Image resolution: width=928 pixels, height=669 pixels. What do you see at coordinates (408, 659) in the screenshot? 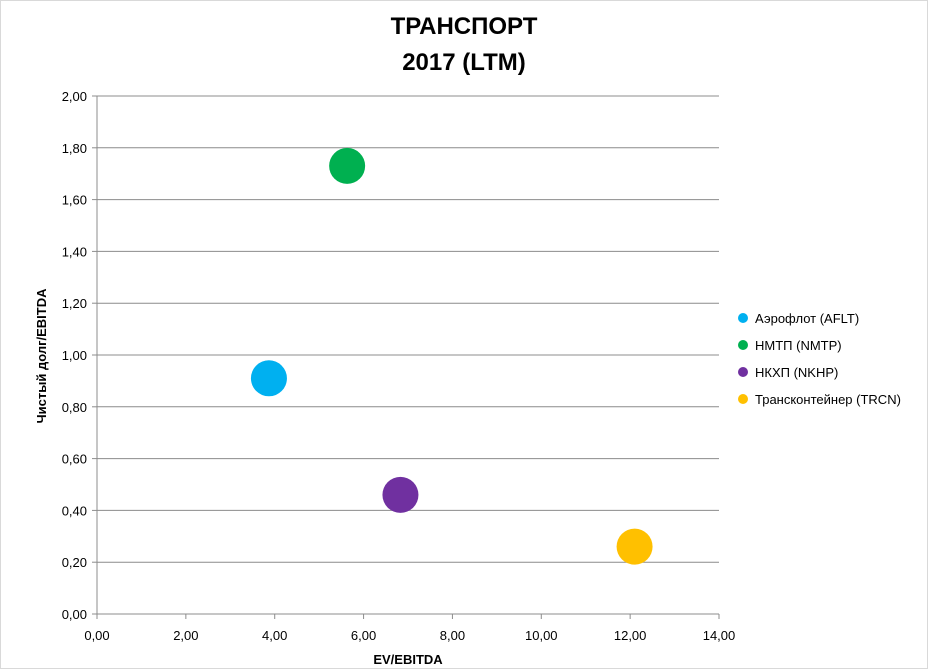
I see `x-axis-title: EV/EBITDA` at bounding box center [408, 659].